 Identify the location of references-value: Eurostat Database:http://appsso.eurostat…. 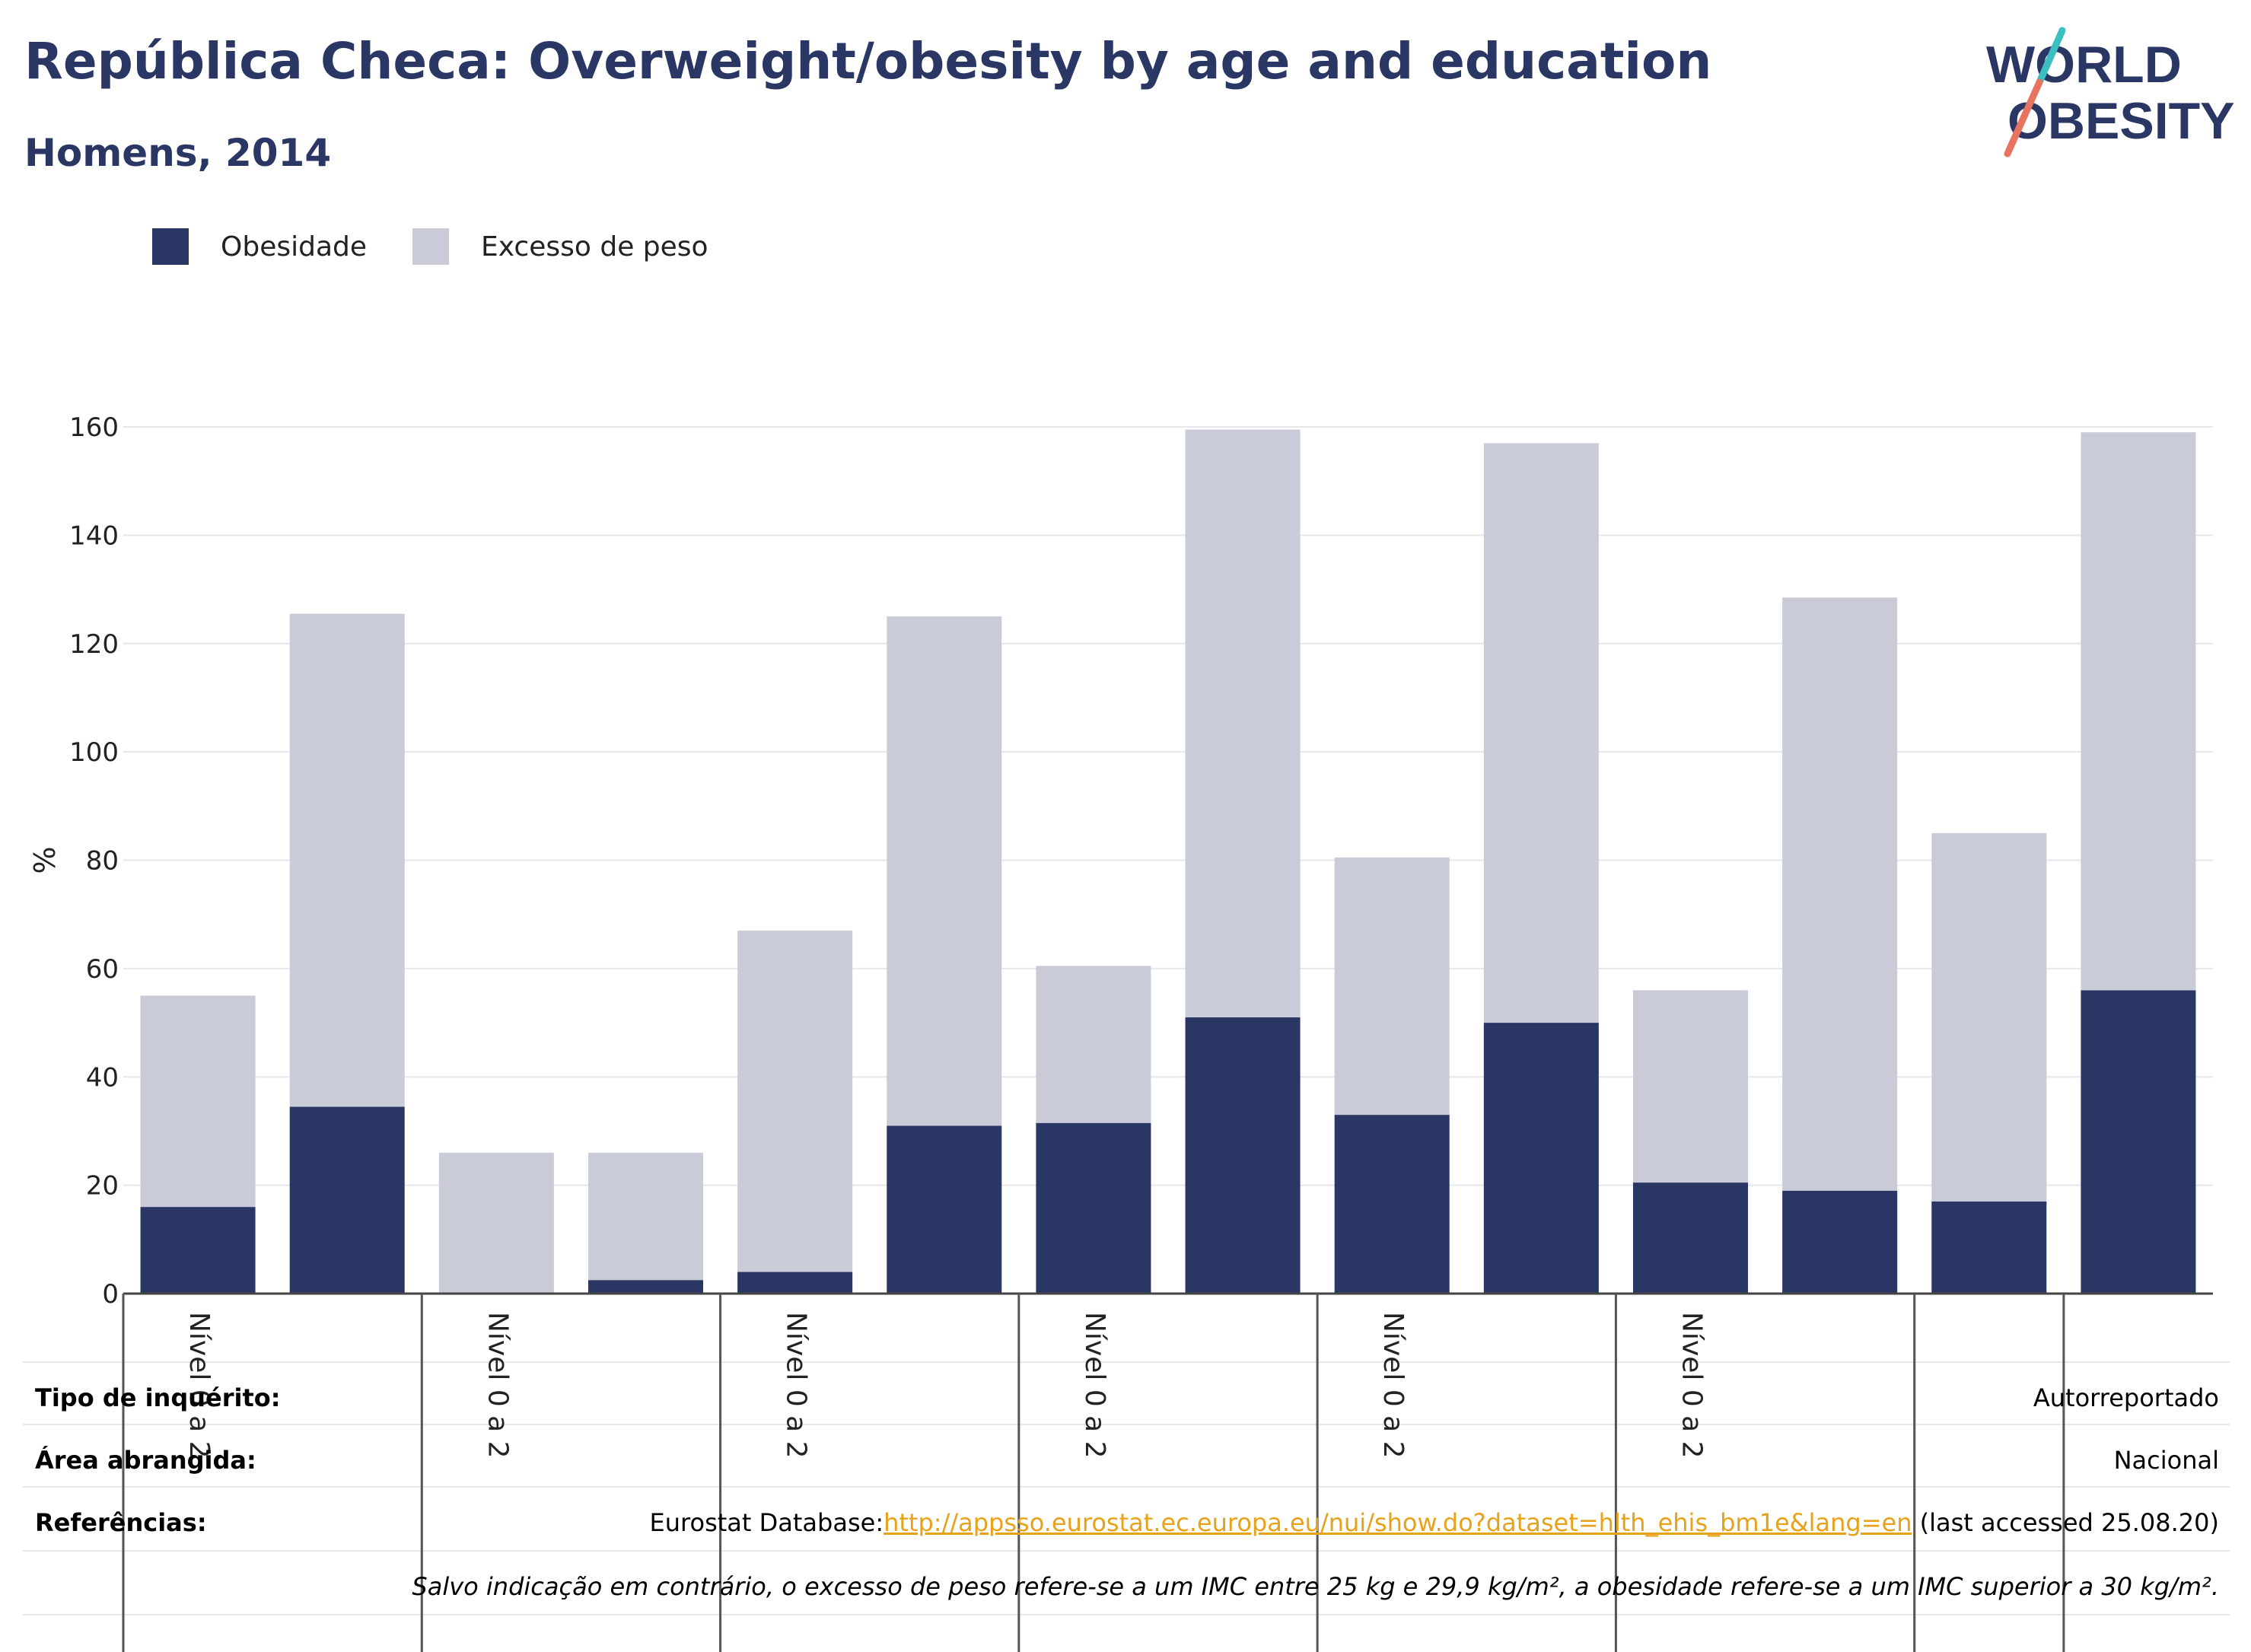
(1434, 1522).